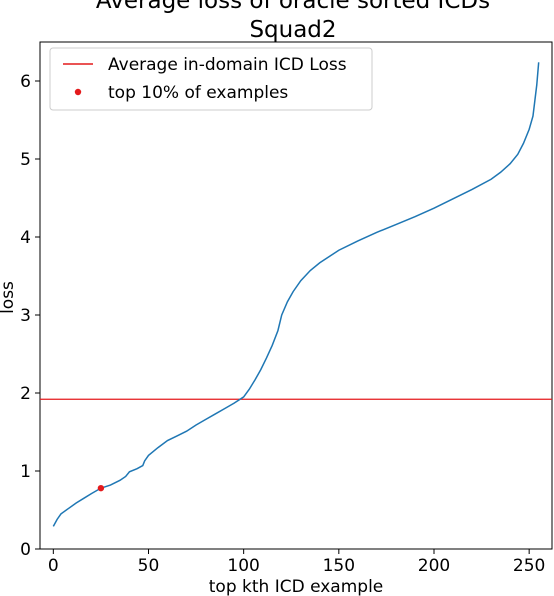 This screenshot has height=596, width=554. I want to click on y-tick-label: 1, so click(25, 472).